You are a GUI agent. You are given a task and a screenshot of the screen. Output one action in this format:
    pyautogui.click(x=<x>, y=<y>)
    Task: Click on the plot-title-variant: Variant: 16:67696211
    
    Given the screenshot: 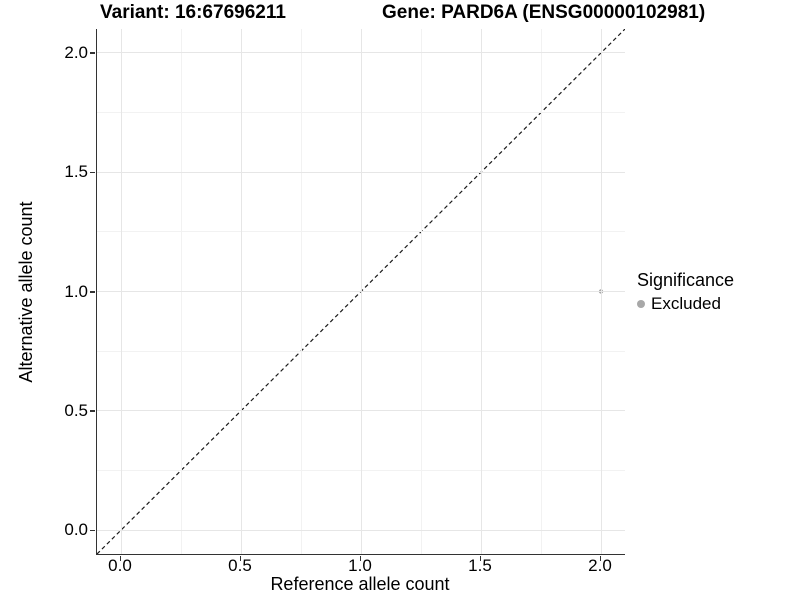 What is the action you would take?
    pyautogui.click(x=193, y=12)
    